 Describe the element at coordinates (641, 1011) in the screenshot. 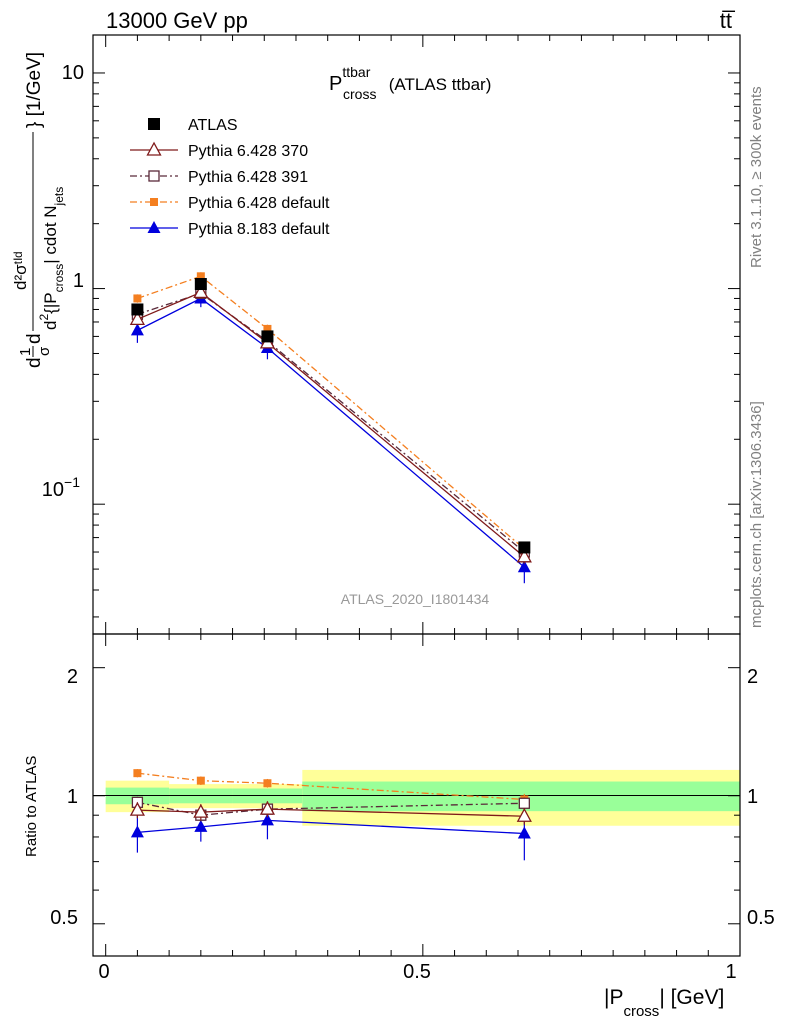

I see `xlabel-sub: cross` at that location.